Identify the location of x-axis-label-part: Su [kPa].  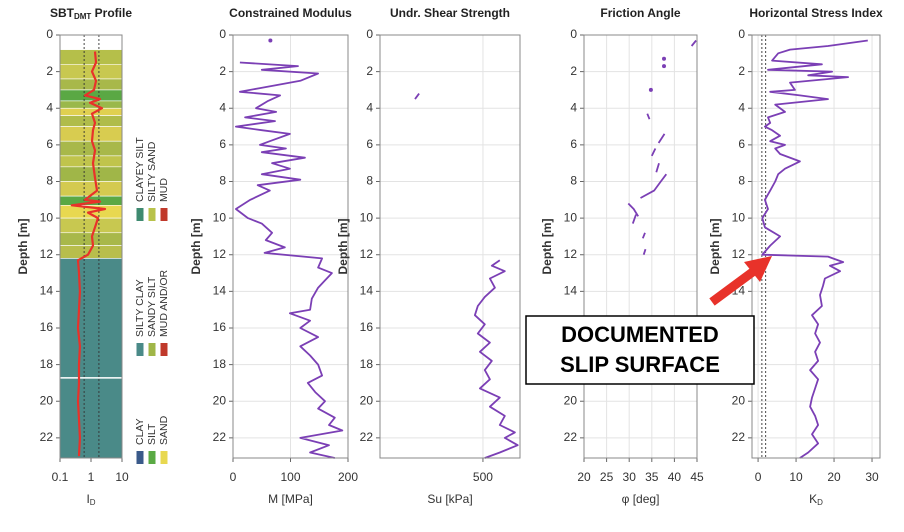
(449, 499).